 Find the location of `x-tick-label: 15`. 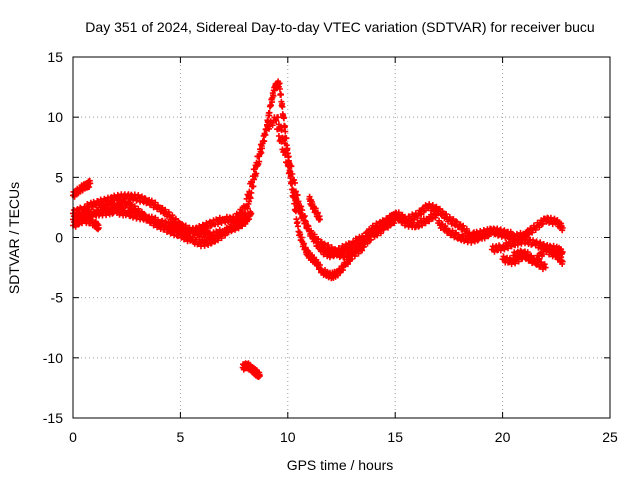

x-tick-label: 15 is located at coordinates (395, 437).